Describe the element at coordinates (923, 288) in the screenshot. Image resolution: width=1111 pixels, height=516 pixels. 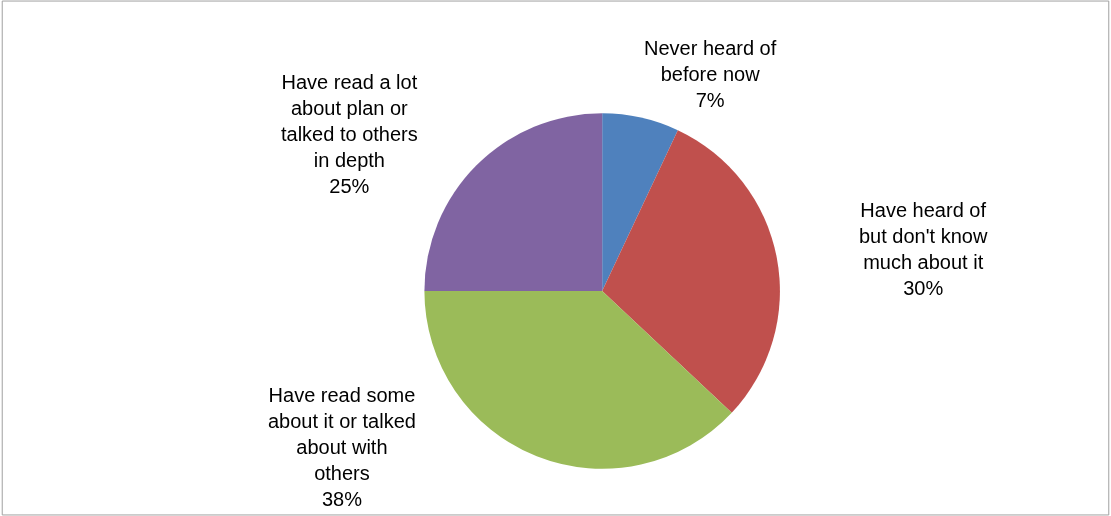
I see `data-label: 30%` at that location.